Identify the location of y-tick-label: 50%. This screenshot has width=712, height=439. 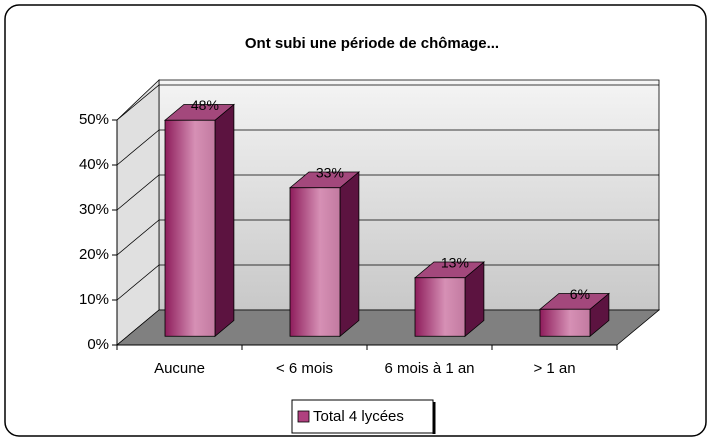
(94, 119).